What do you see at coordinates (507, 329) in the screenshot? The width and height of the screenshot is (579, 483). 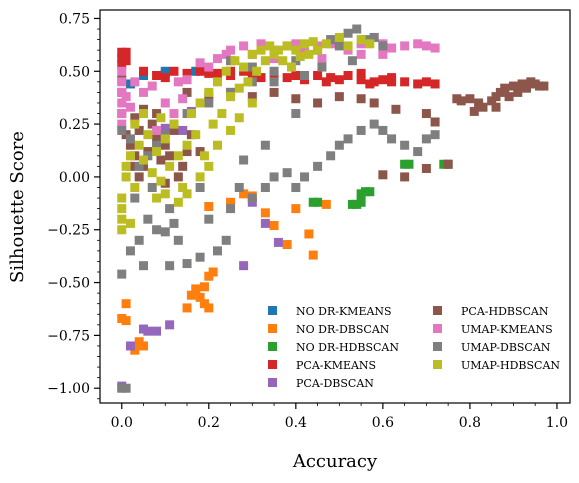 I see `legend-entry: UMAP-KMEANS` at bounding box center [507, 329].